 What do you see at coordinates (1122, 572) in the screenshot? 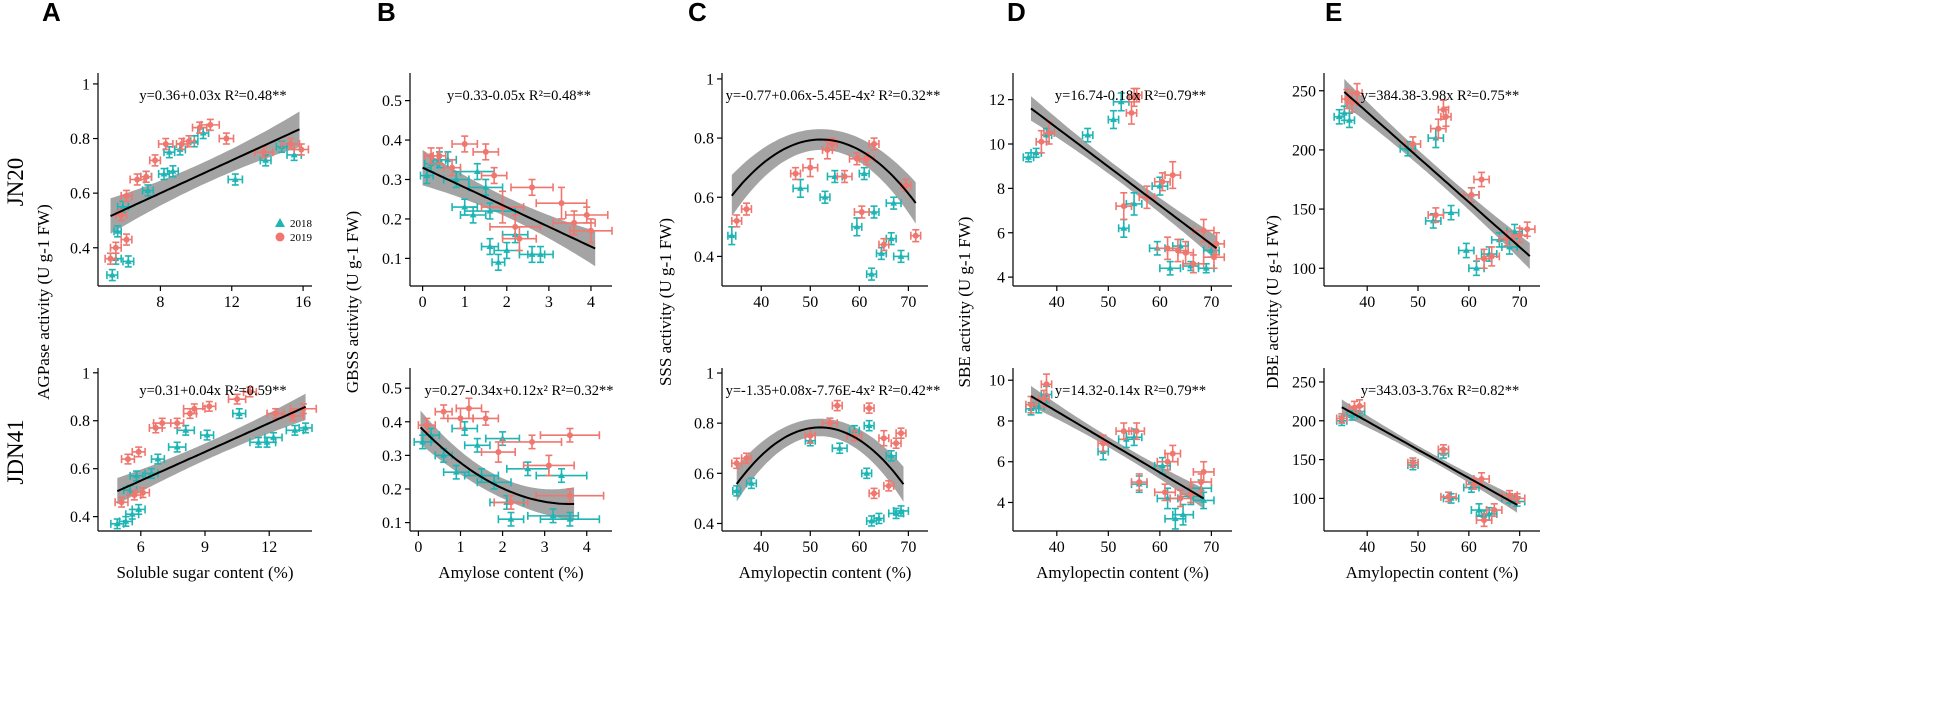
I see `x-axis-title: Amylopectin content (%)` at bounding box center [1122, 572].